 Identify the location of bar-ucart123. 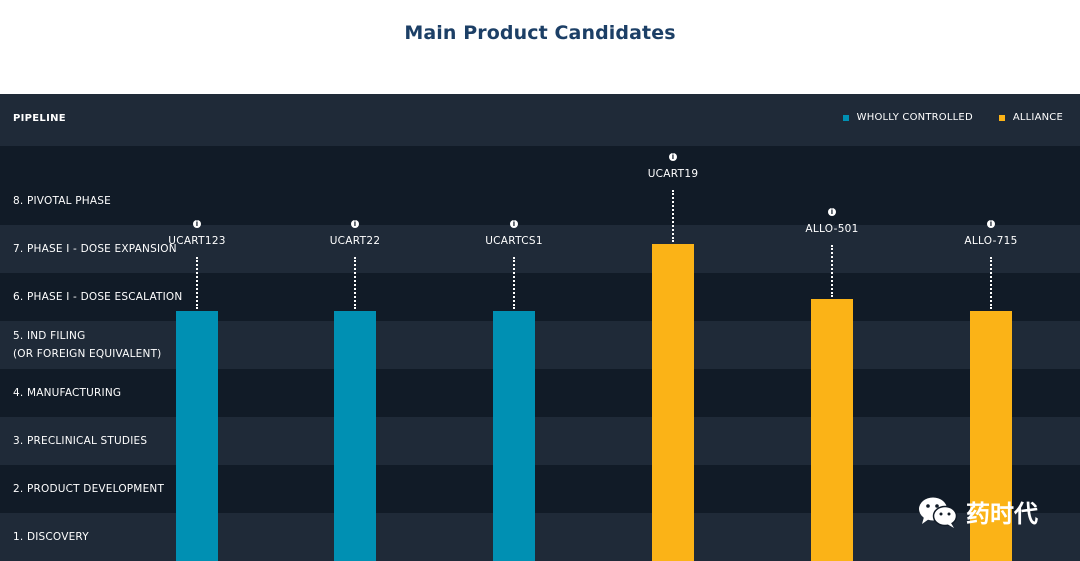
(197, 436).